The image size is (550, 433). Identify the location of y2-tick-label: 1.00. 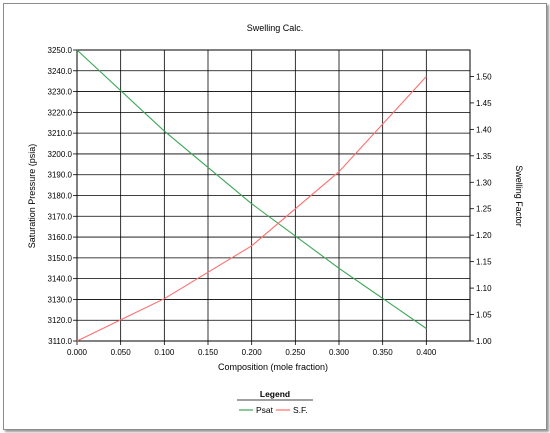
(484, 341).